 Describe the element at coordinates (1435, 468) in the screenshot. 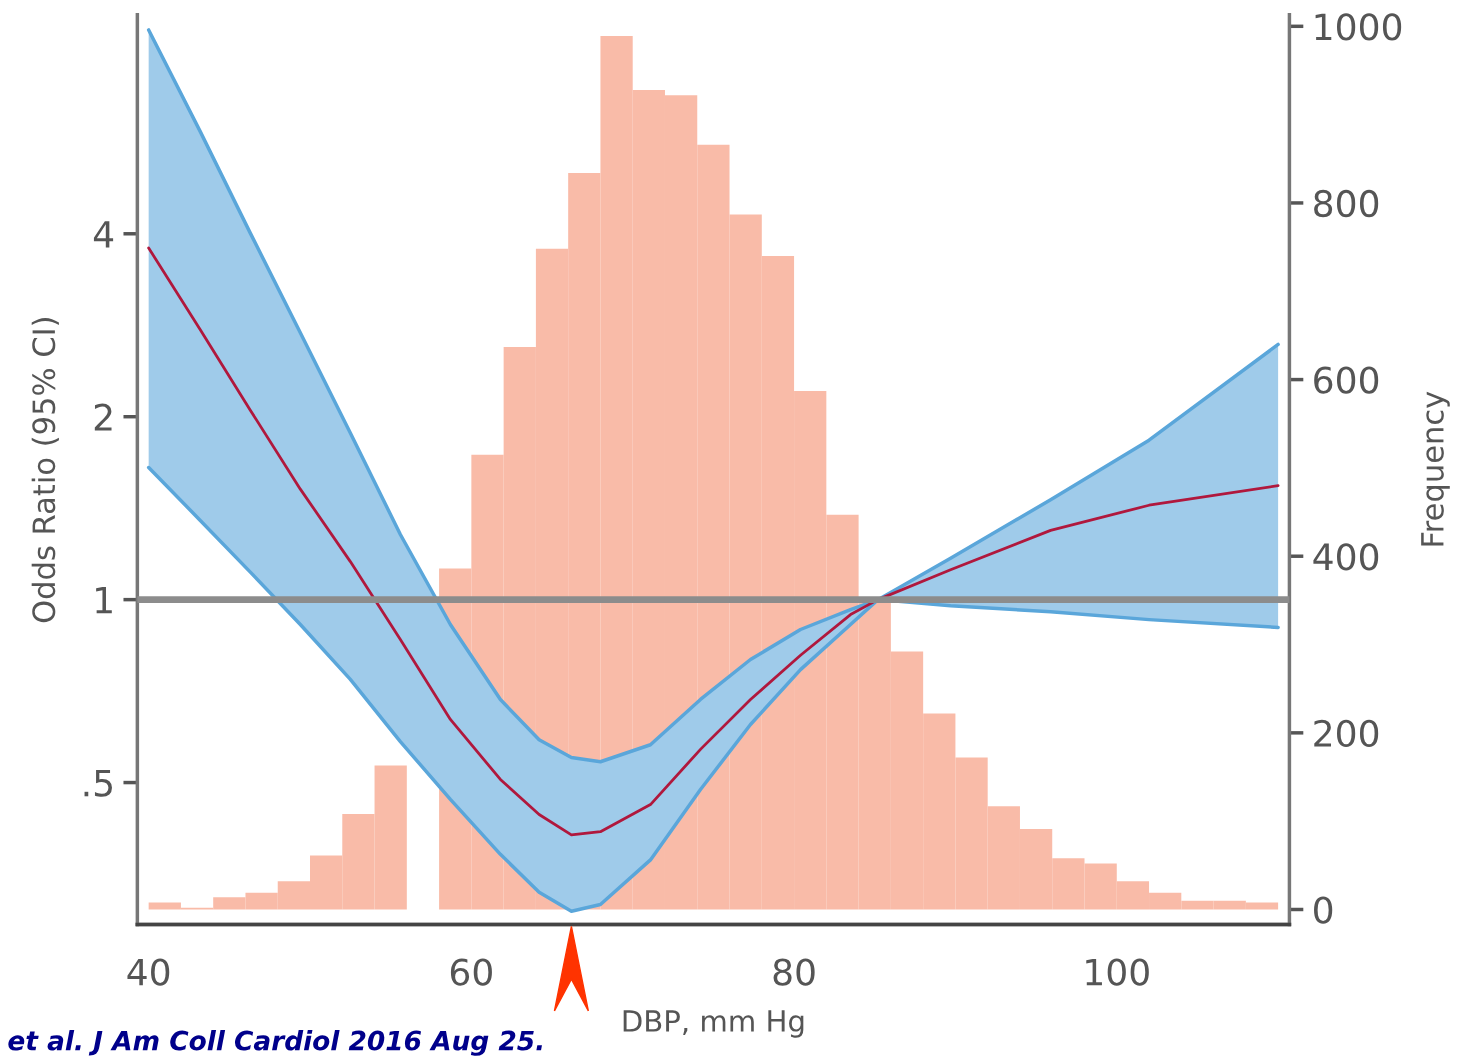

I see `y2-axis-title: Frequency` at that location.